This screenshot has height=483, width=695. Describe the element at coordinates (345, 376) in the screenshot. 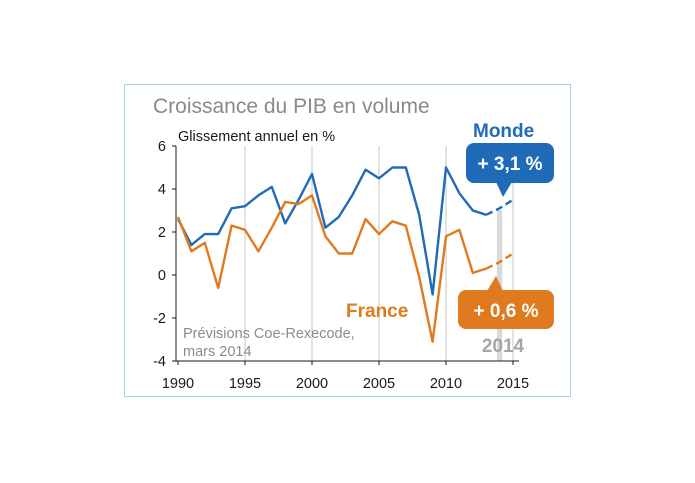

I see `x-tick-labels: 1990 1995 2000 2005 2010 2015` at that location.